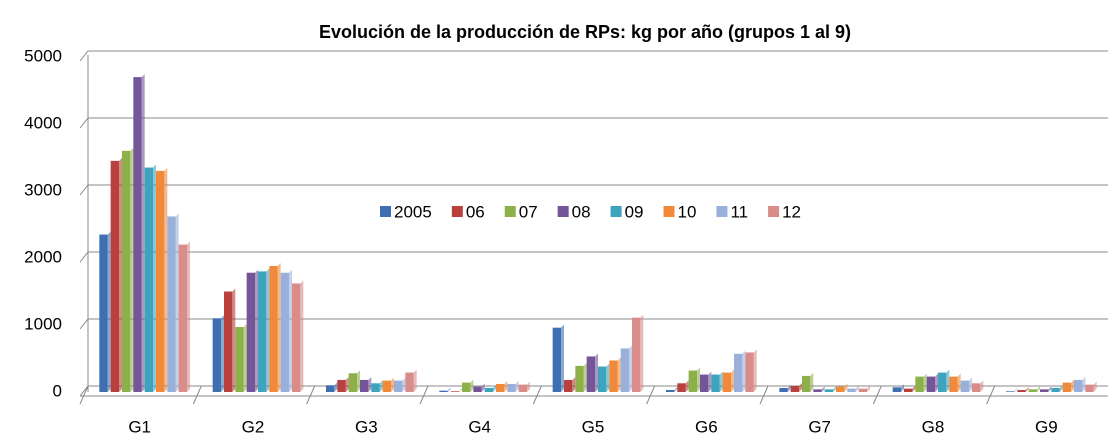 This screenshot has height=448, width=1112. What do you see at coordinates (479, 426) in the screenshot?
I see `x-tick-label: G4` at bounding box center [479, 426].